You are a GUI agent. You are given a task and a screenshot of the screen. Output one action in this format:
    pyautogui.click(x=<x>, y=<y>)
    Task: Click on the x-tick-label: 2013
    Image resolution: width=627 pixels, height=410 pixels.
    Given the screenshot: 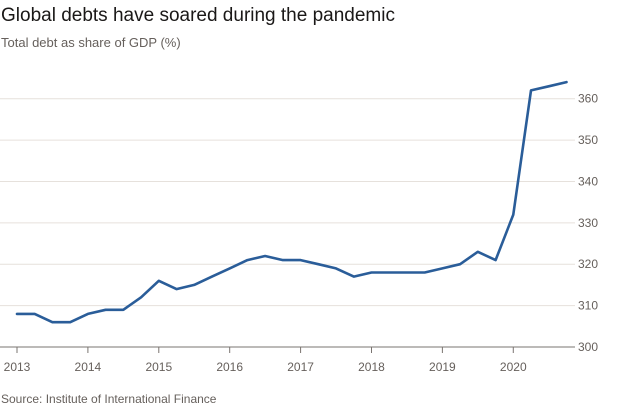 What is the action you would take?
    pyautogui.click(x=17, y=367)
    